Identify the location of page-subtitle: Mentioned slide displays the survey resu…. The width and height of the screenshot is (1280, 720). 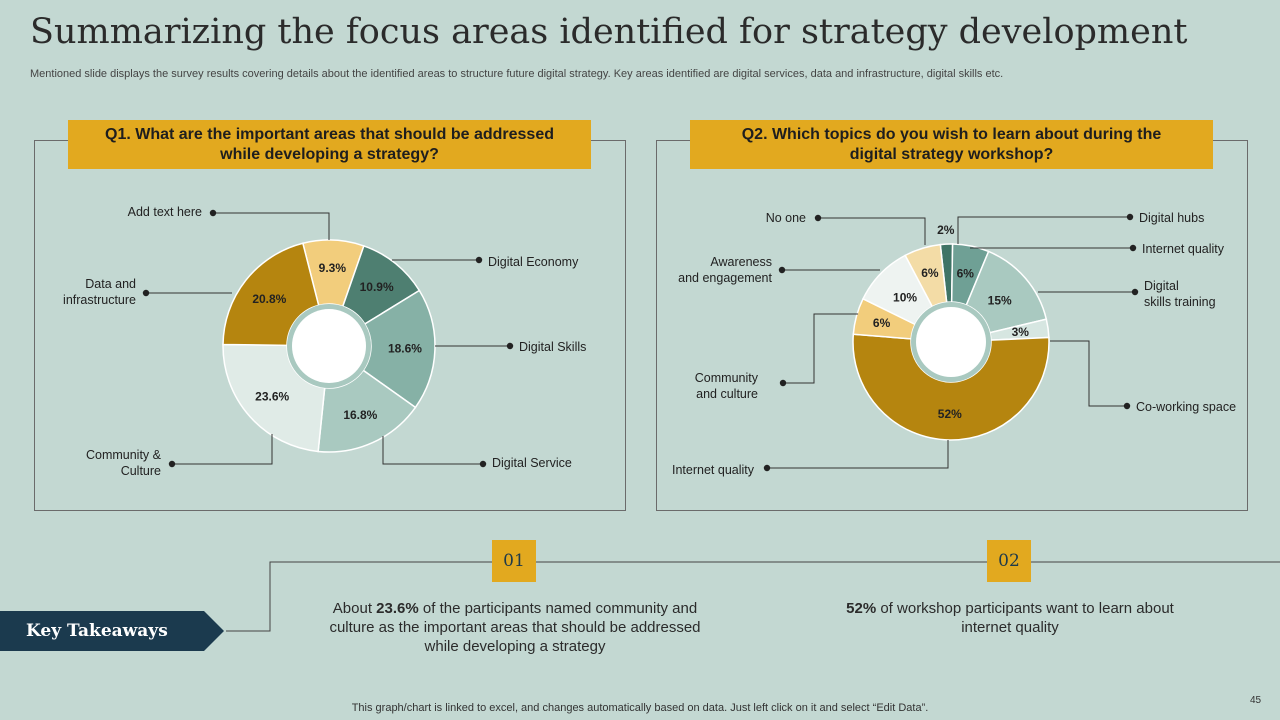
(517, 74).